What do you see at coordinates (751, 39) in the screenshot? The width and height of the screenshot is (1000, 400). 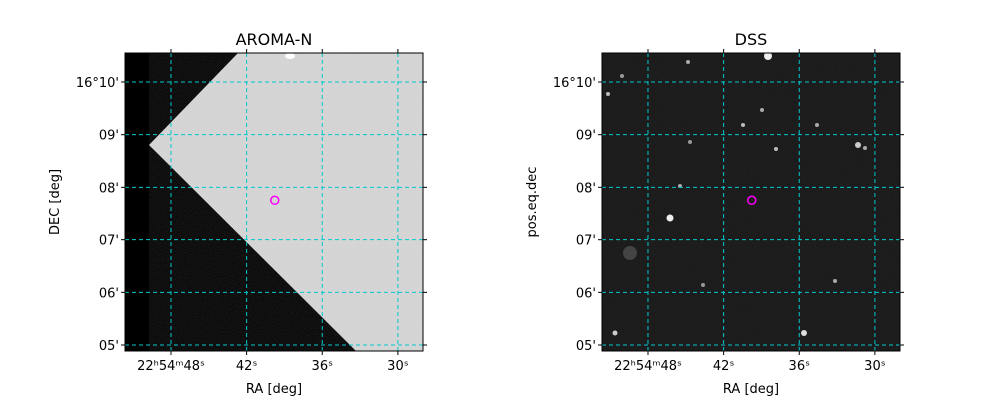 I see `panel-title: DSS` at bounding box center [751, 39].